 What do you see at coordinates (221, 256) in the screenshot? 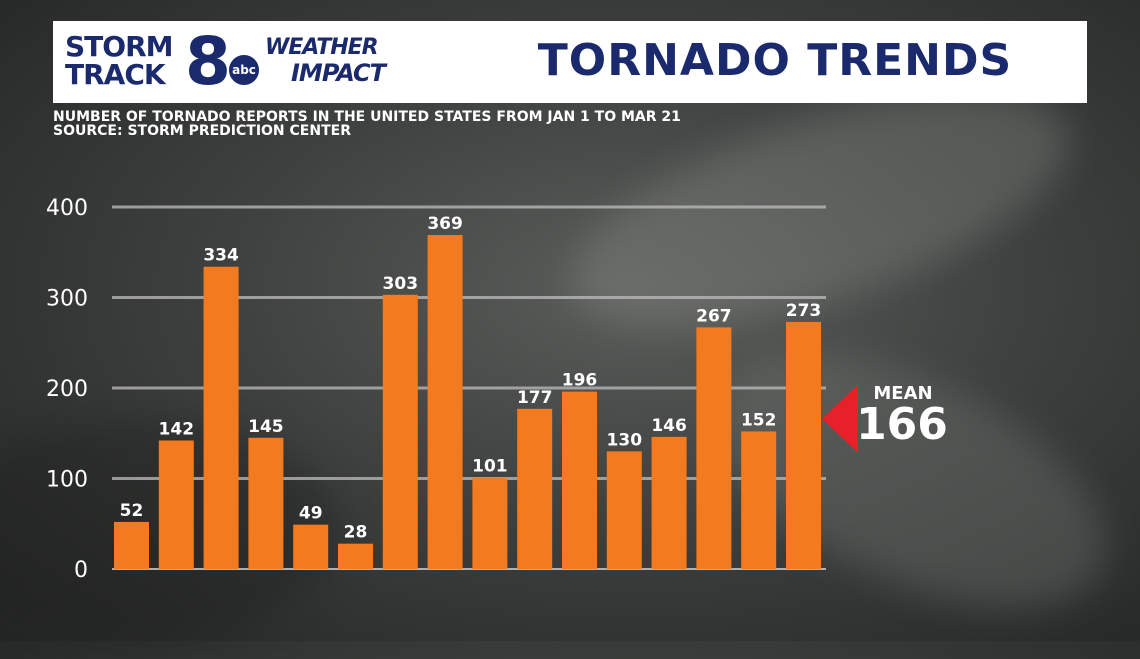
I see `data-label: 334` at bounding box center [221, 256].